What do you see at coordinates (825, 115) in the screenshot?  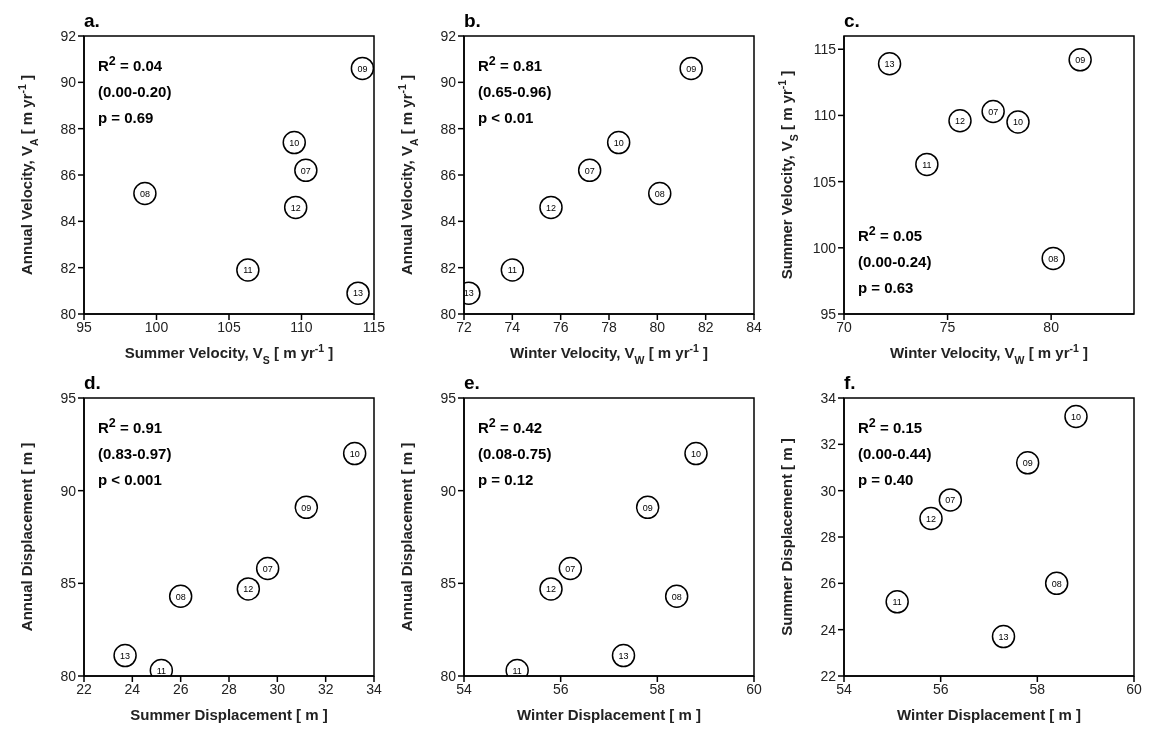 I see `y-tick-label: 110` at bounding box center [825, 115].